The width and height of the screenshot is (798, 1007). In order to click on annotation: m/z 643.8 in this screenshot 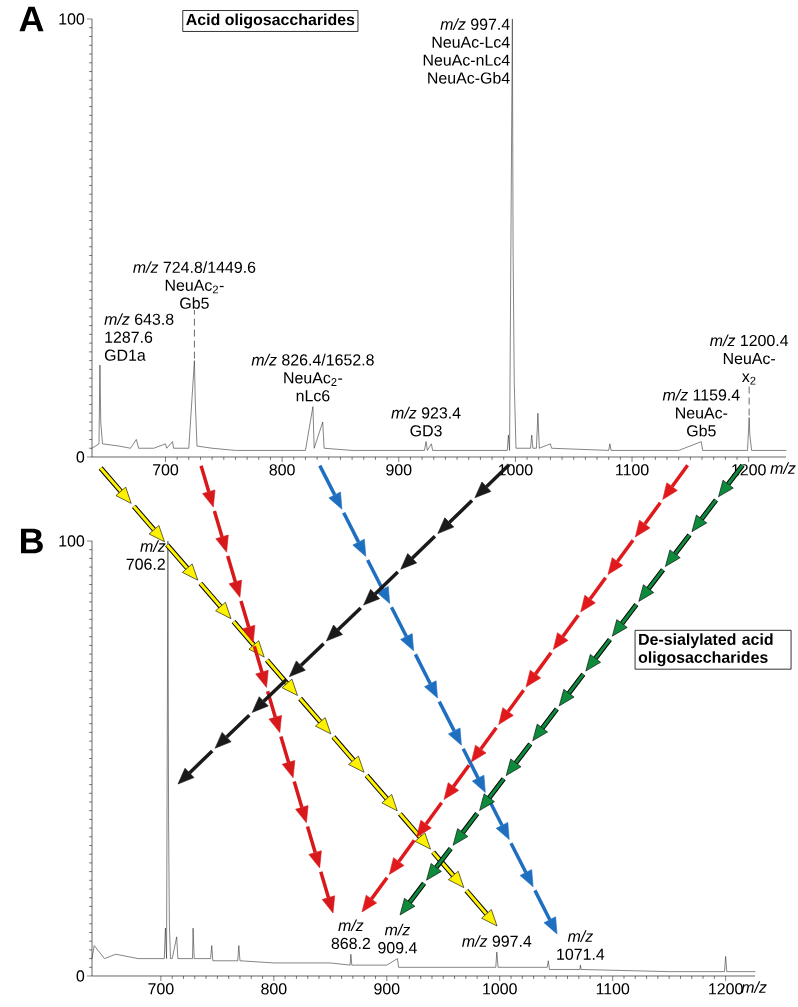, I will do `click(139, 319)`.